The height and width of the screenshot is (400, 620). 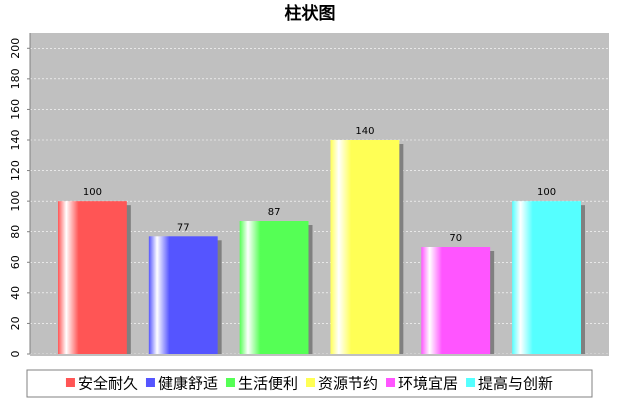 I want to click on value-label: 140, so click(x=364, y=131).